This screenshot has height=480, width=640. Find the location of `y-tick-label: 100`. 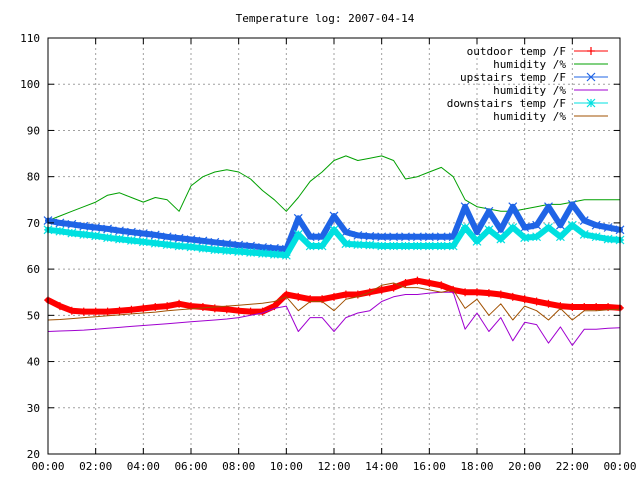

y-tick-label: 100 is located at coordinates (30, 84).